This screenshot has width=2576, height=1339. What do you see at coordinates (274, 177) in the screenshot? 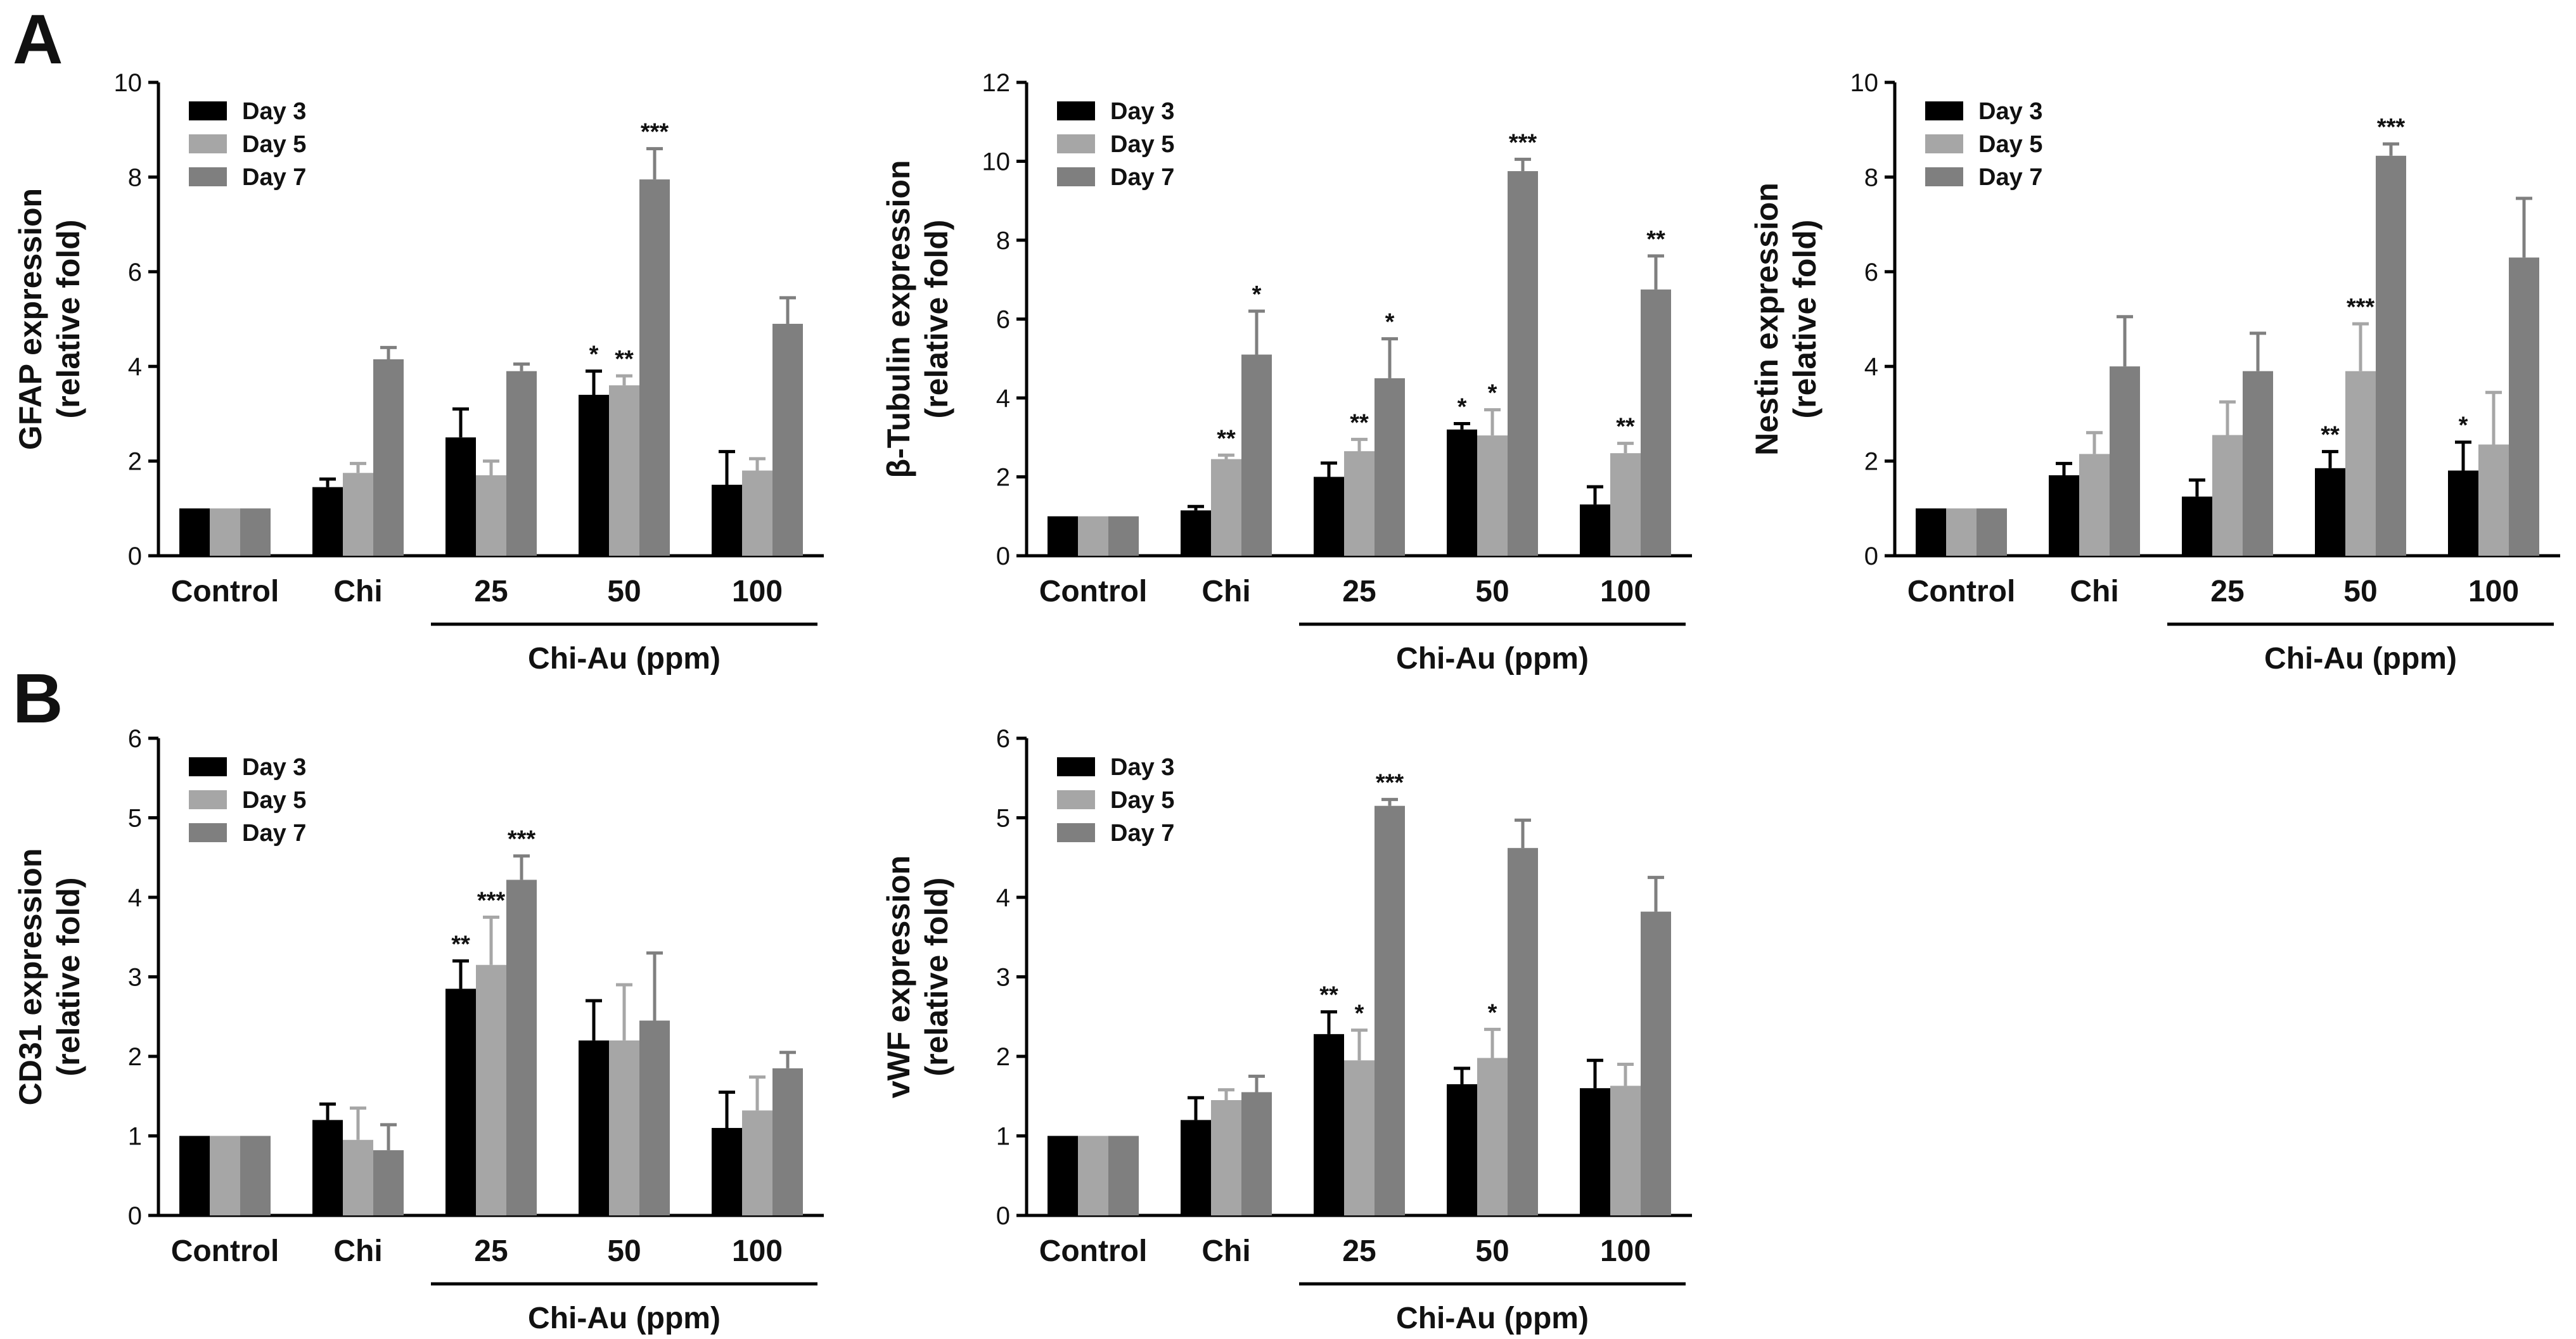
I see `legend-label: Day 7` at bounding box center [274, 177].